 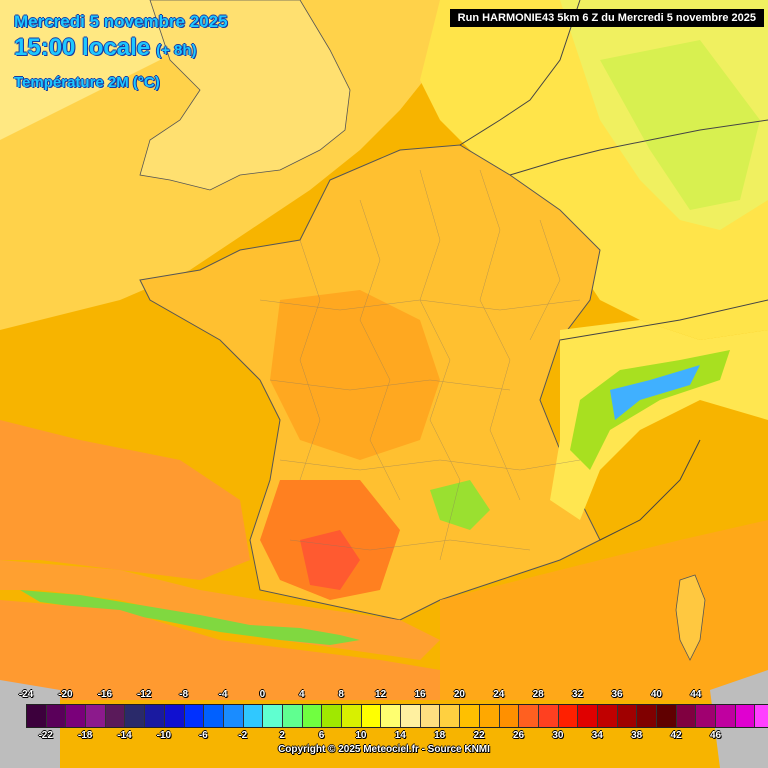 I want to click on legend-tick-label: 18, so click(x=440, y=735).